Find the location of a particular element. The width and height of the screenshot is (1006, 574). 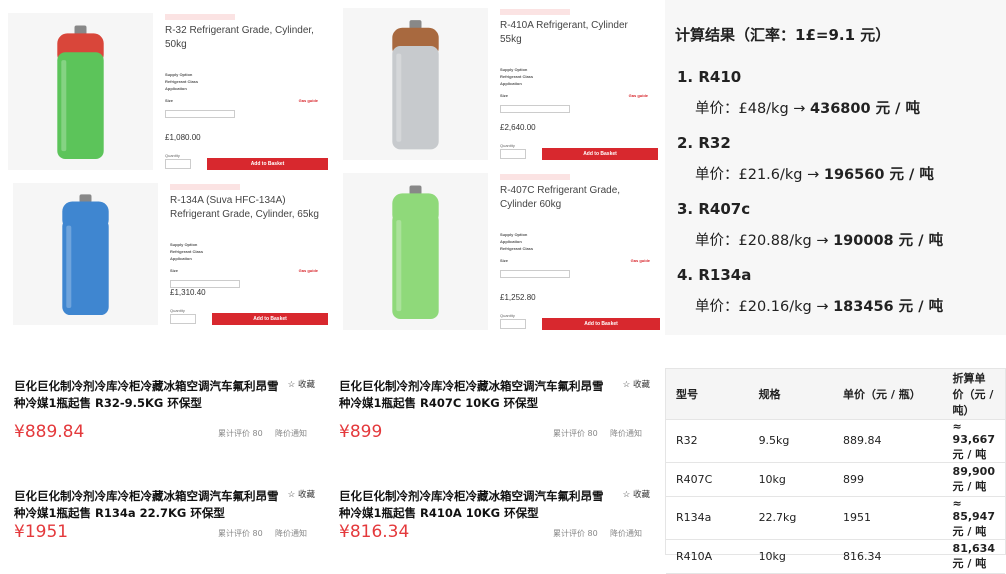

table-cell: R407C is located at coordinates (707, 479).